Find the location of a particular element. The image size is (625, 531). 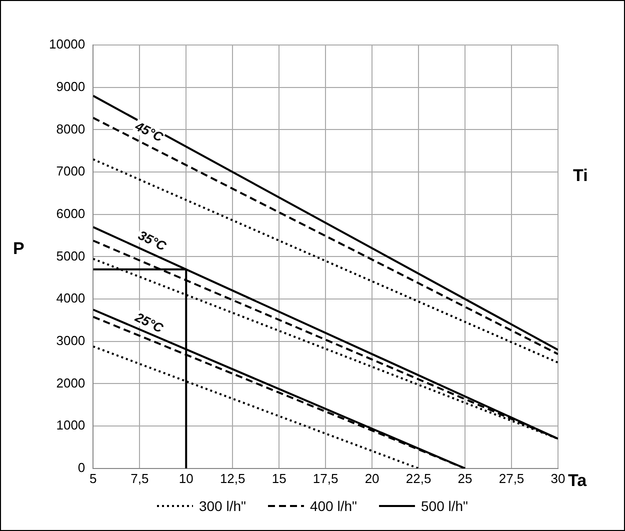

x-tick-label: 10 is located at coordinates (186, 478).